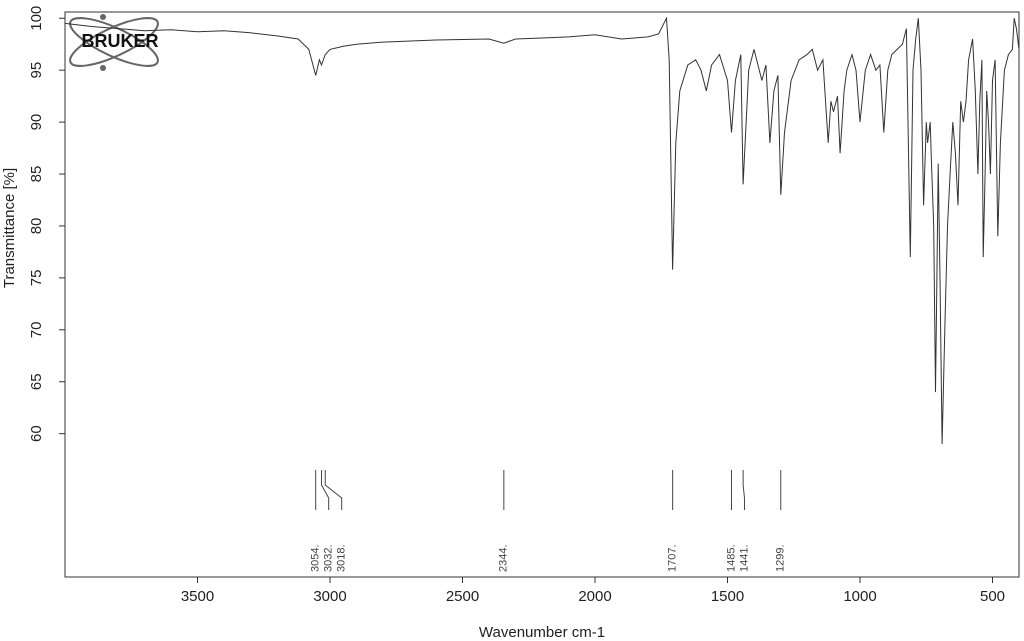 The width and height of the screenshot is (1024, 641). I want to click on x-tick-label: 2500, so click(462, 596).